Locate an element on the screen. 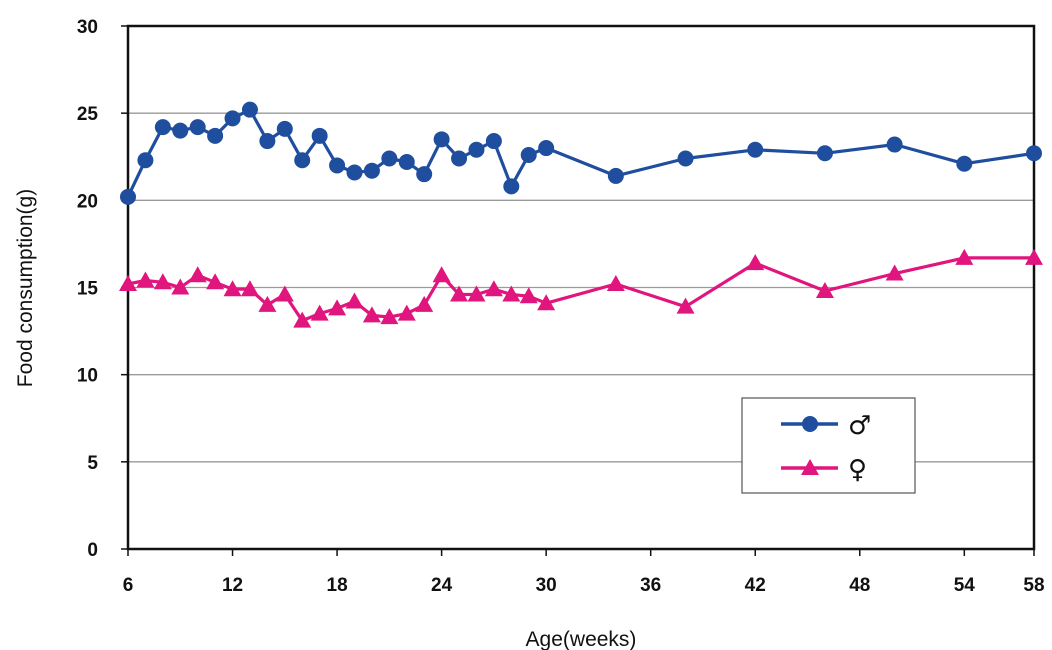 This screenshot has height=650, width=1052. x-tick-label: 48 is located at coordinates (859, 585).